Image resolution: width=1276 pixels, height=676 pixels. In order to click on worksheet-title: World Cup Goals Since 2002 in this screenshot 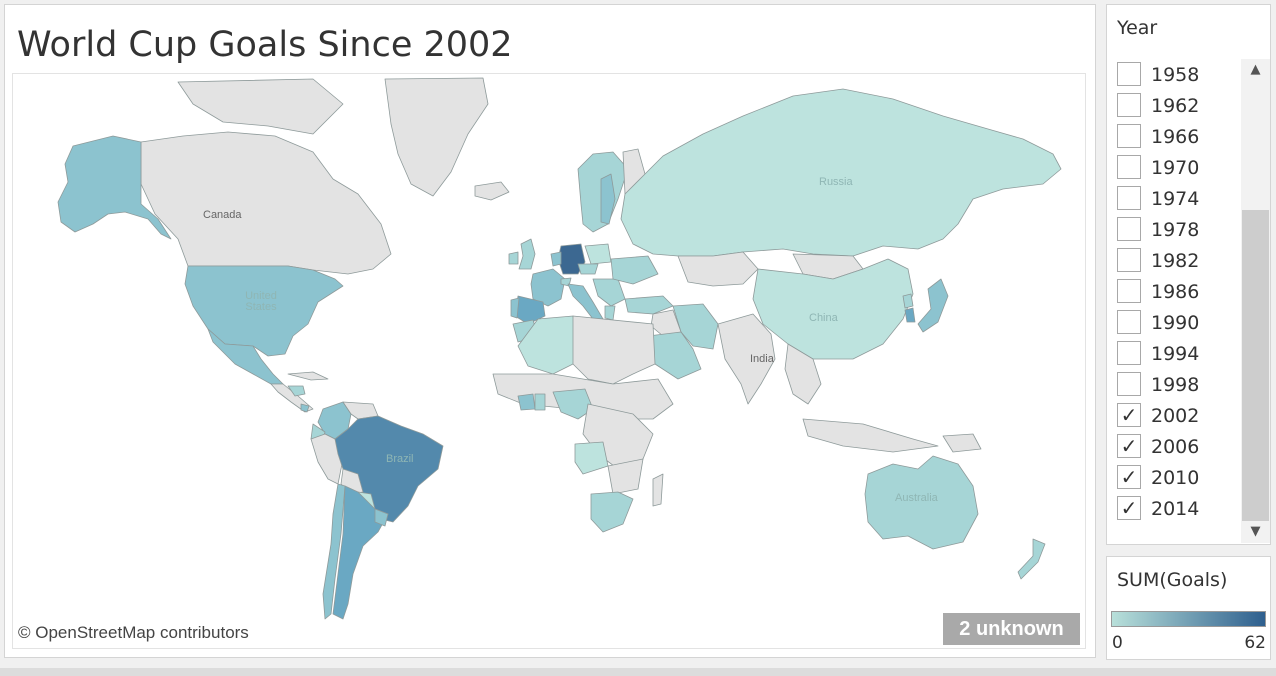, I will do `click(265, 45)`.